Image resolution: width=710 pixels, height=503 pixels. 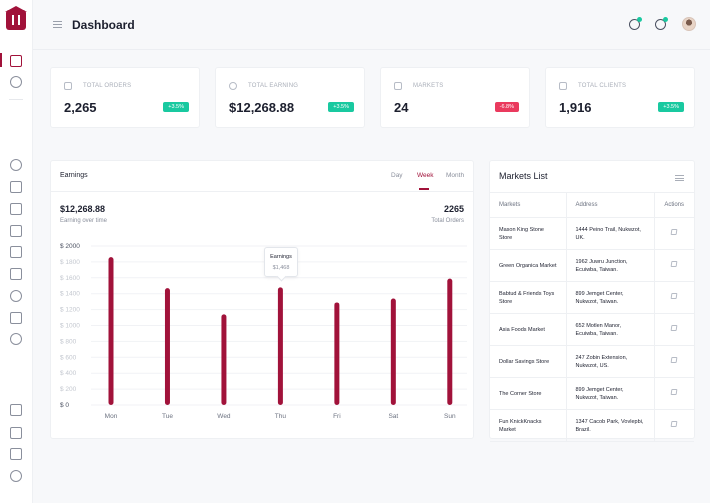 I want to click on stat-value: 1,916, so click(x=575, y=107).